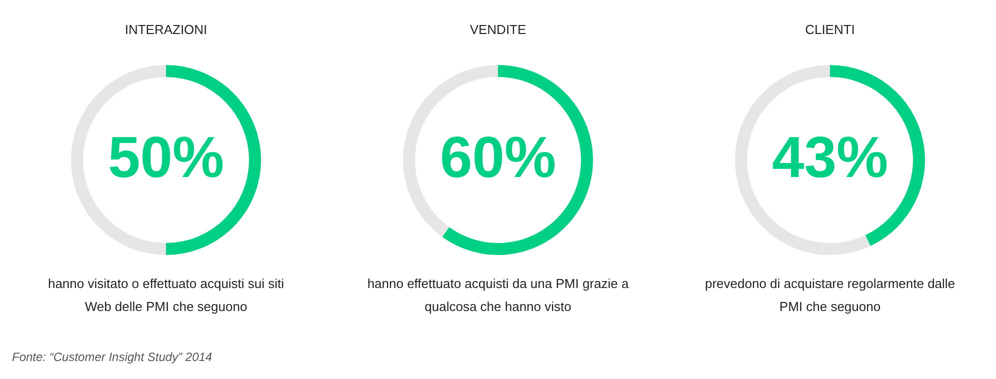 The image size is (996, 379). What do you see at coordinates (112, 357) in the screenshot?
I see `source-note: Fonte: “Customer Insight Study” 2014` at bounding box center [112, 357].